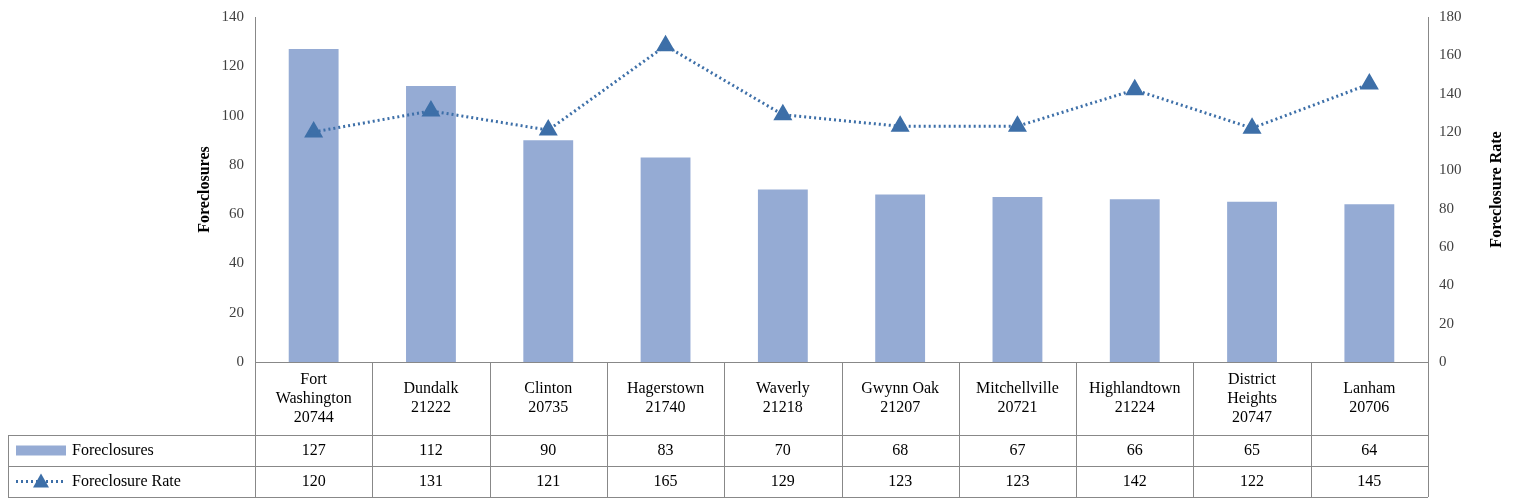 The image size is (1517, 498). What do you see at coordinates (900, 449) in the screenshot?
I see `data-label: 68` at bounding box center [900, 449].